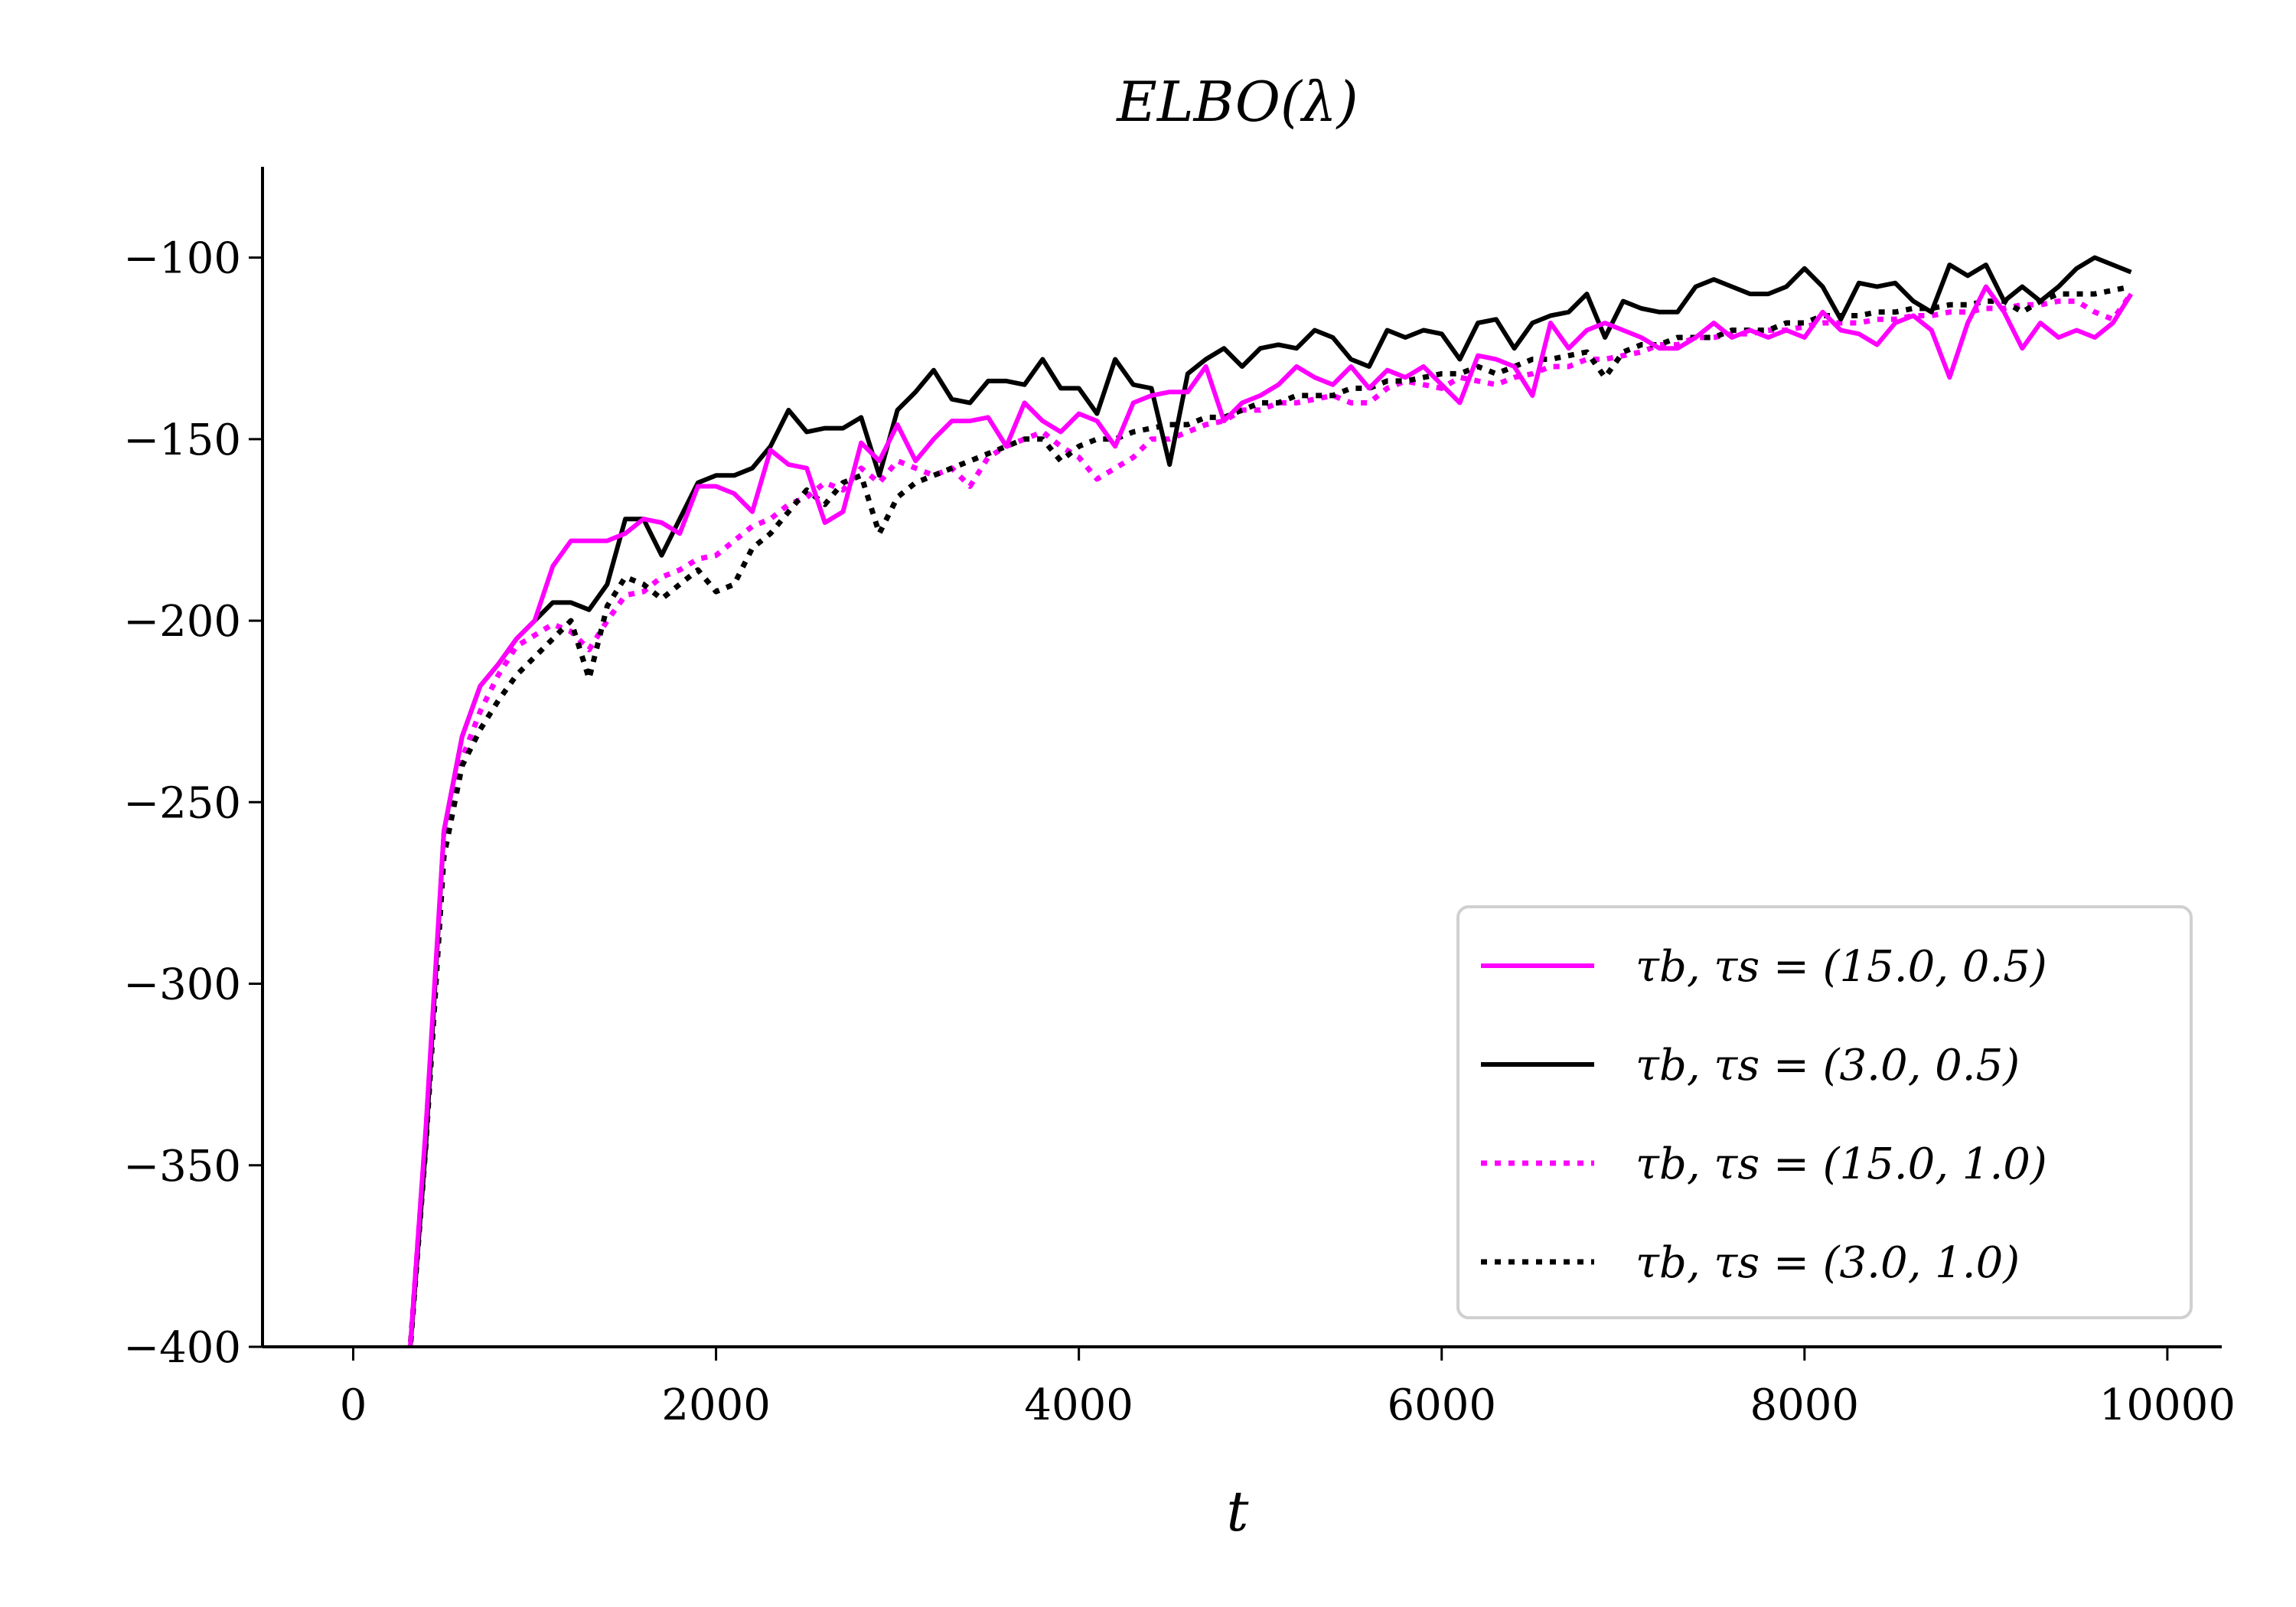 The image size is (2296, 1607). I want to click on x-tick-label: 8000, so click(1805, 1405).